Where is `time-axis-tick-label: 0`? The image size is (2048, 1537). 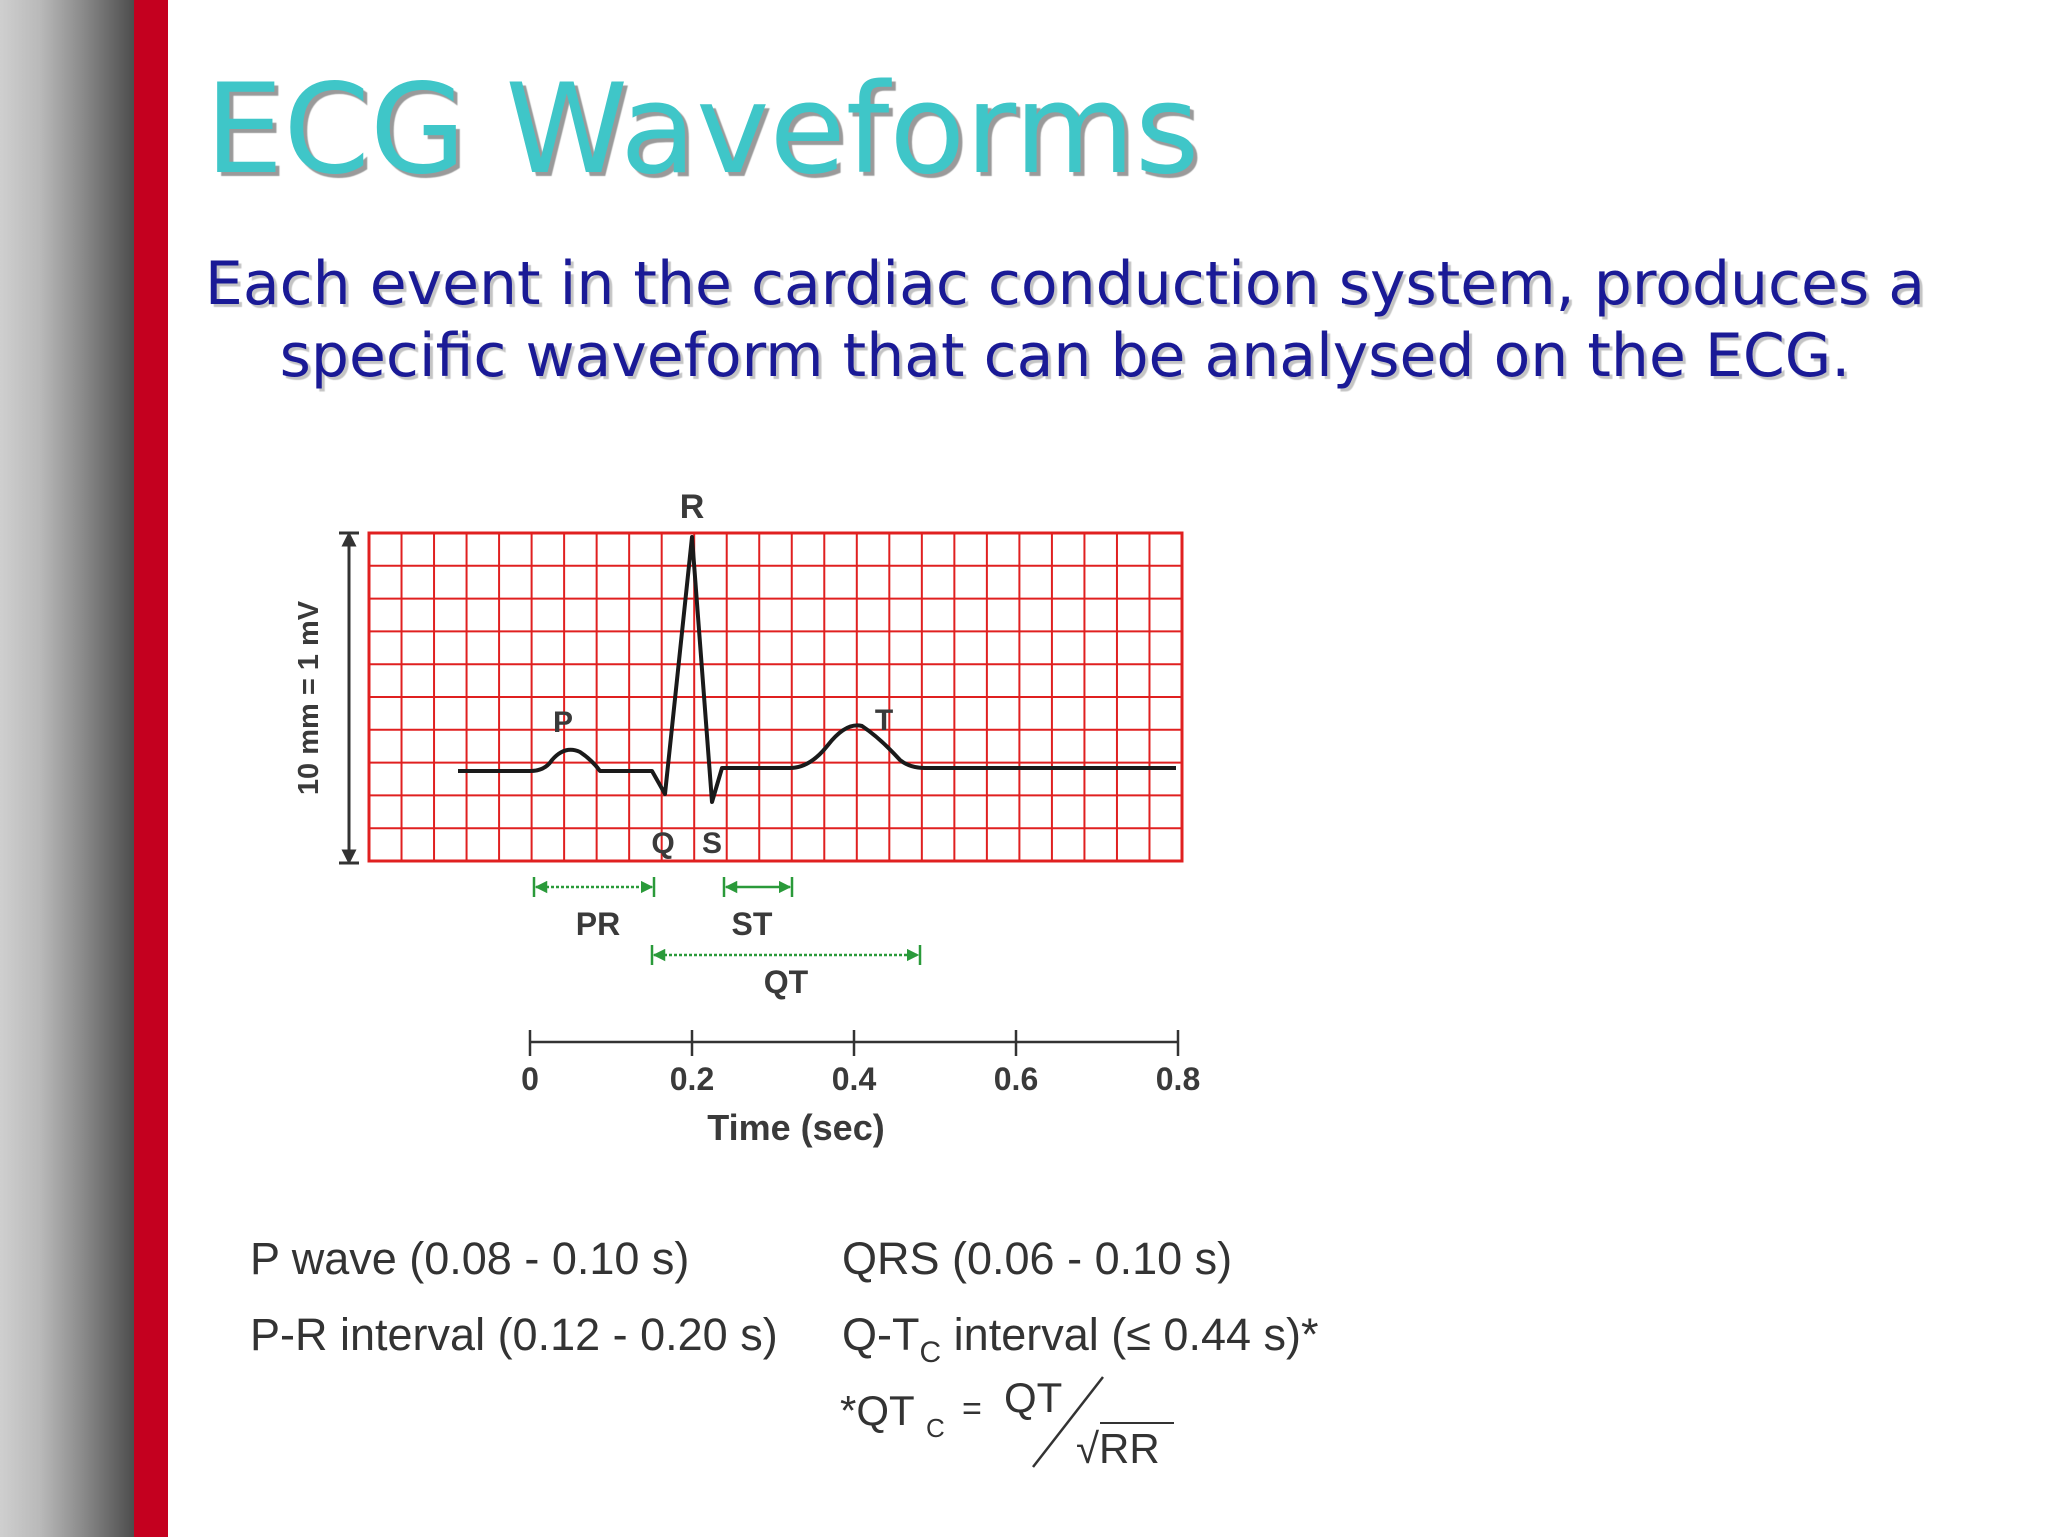 time-axis-tick-label: 0 is located at coordinates (530, 1079).